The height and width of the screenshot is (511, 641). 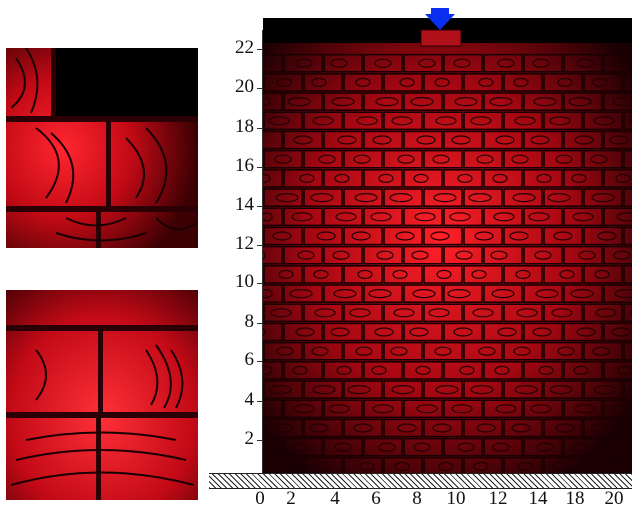 I want to click on y-tick-mark, so click(x=260, y=361).